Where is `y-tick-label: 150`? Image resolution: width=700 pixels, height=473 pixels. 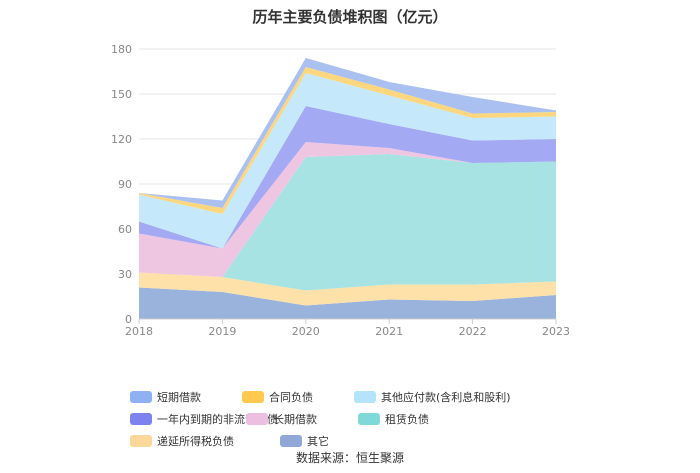 y-tick-label: 150 is located at coordinates (121, 94).